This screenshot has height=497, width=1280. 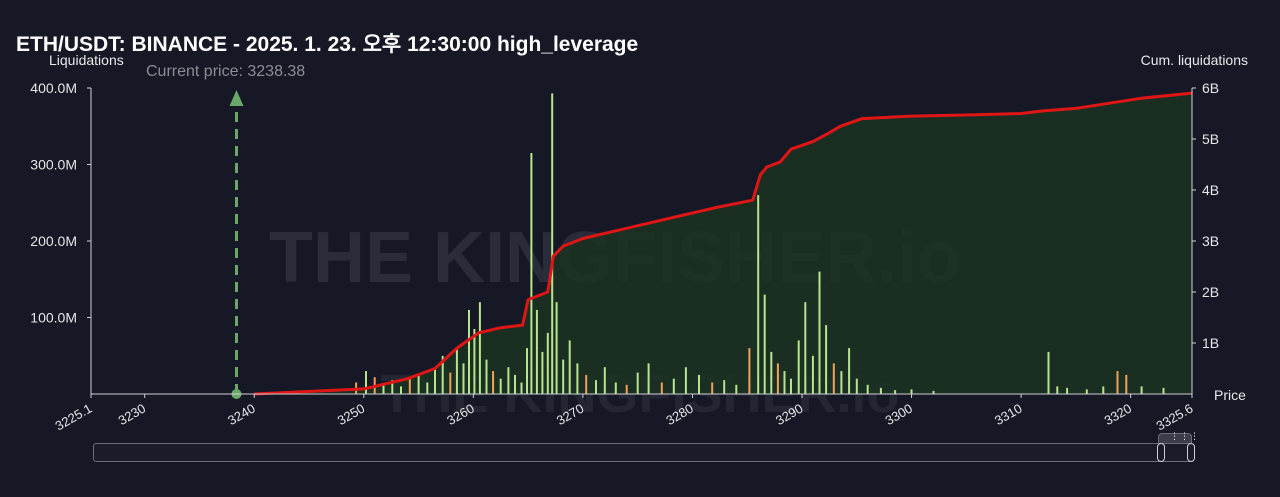 I want to click on y-tick-label: 100.0M, so click(x=53, y=318).